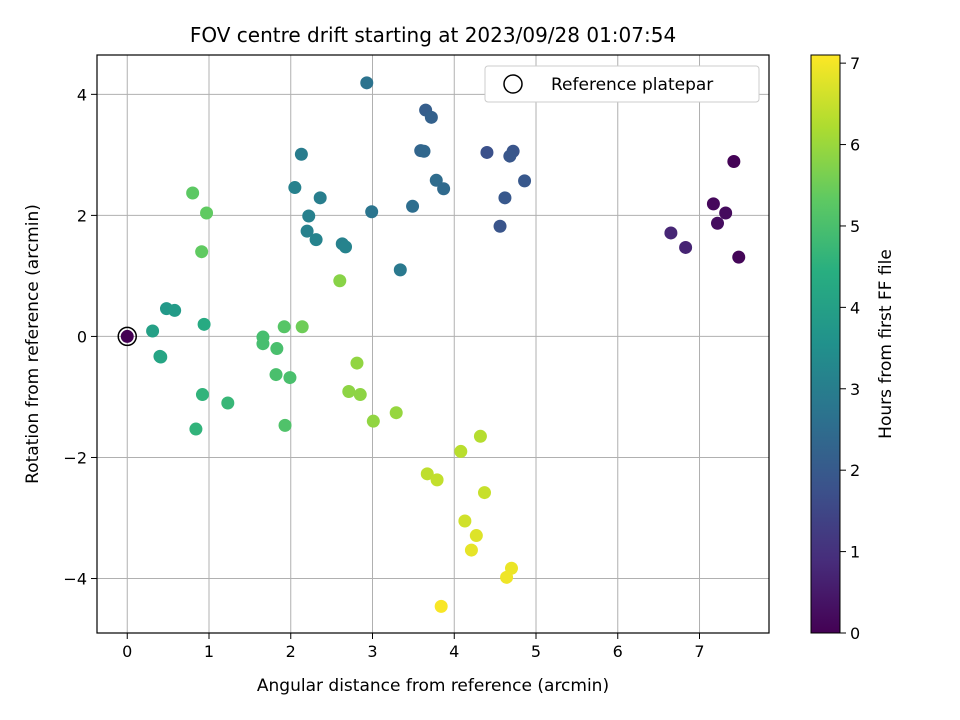  I want to click on legend-reference-icon, so click(513, 84).